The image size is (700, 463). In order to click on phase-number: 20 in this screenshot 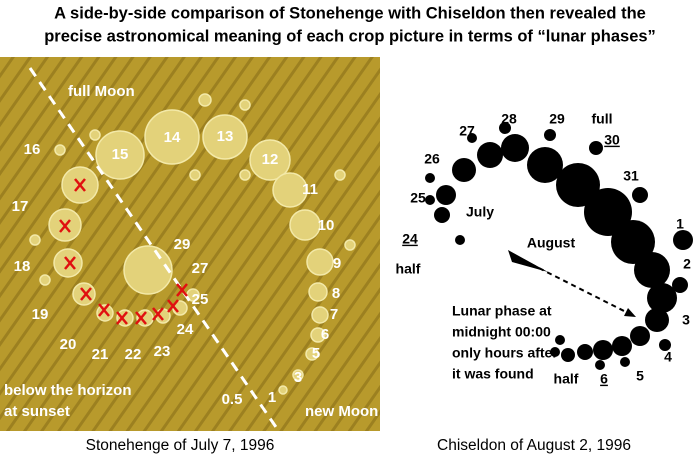, I will do `click(68, 344)`.